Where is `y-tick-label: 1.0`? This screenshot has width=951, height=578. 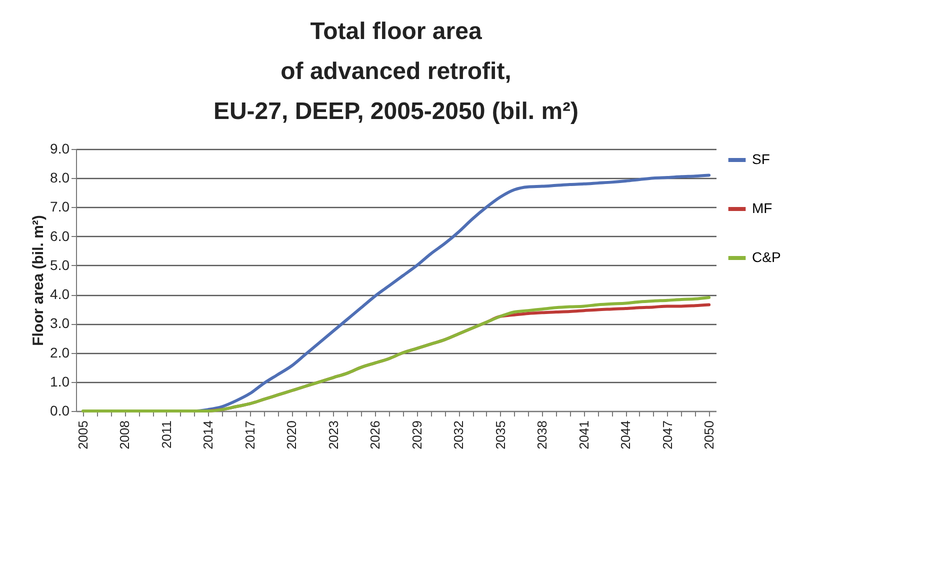
y-tick-label: 1.0 is located at coordinates (60, 381).